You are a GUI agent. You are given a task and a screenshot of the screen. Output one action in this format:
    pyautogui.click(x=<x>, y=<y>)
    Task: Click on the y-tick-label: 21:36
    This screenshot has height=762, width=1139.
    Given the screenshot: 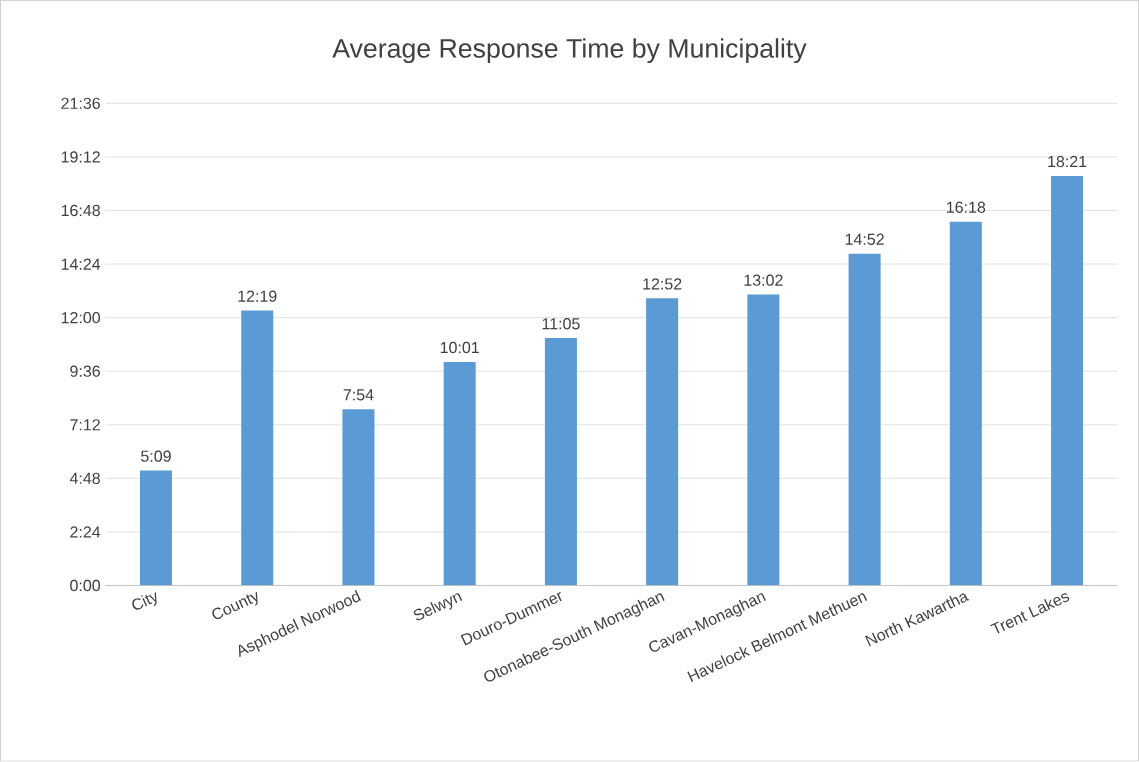 What is the action you would take?
    pyautogui.click(x=80, y=103)
    